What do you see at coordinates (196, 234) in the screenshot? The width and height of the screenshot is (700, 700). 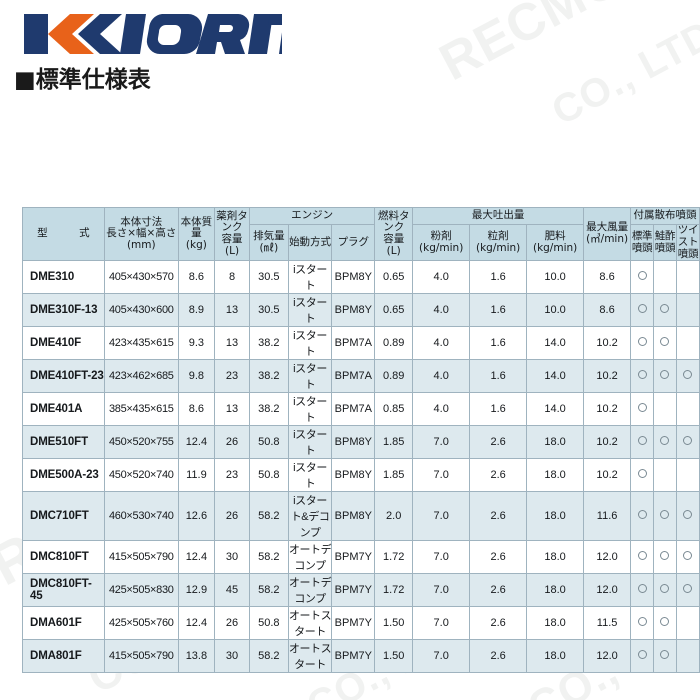 I see `header-mass: 本体質量 (kg)` at bounding box center [196, 234].